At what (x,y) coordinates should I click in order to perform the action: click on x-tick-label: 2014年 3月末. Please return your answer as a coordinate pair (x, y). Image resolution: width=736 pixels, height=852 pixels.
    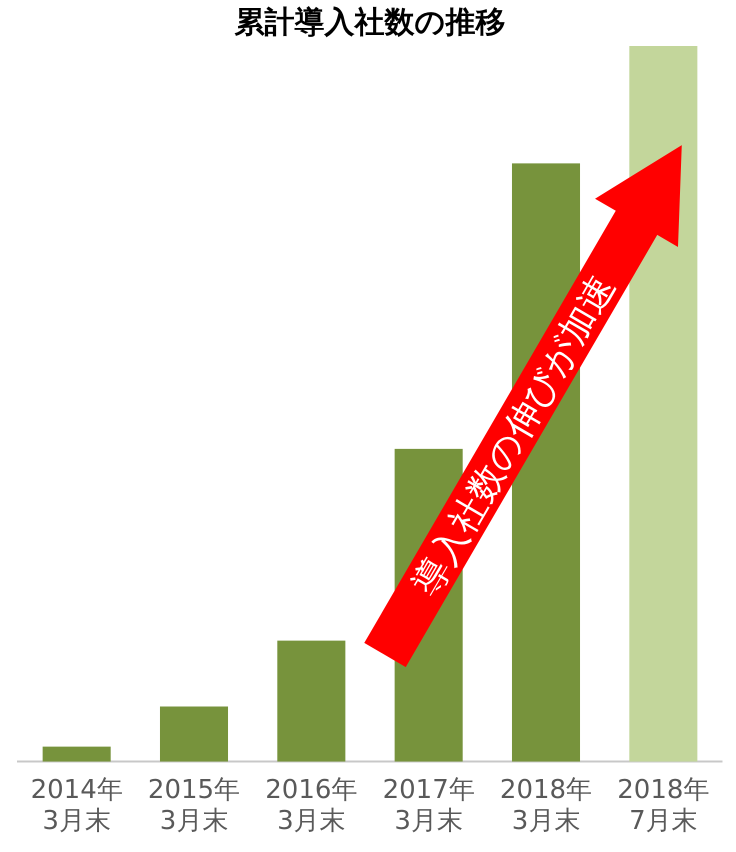
    Looking at the image, I should click on (76, 805).